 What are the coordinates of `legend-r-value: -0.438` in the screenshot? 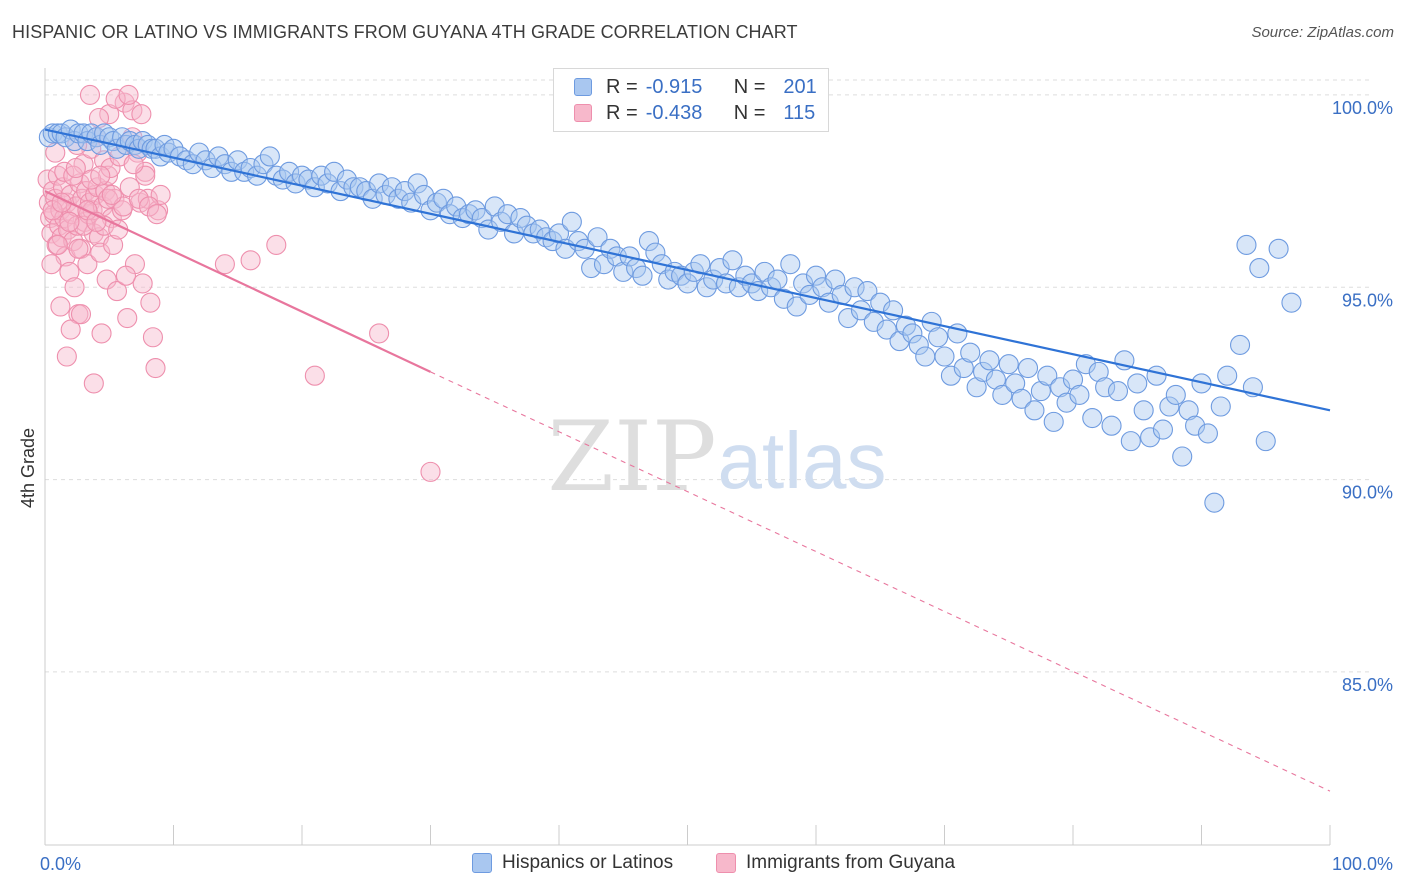 It's located at (674, 112).